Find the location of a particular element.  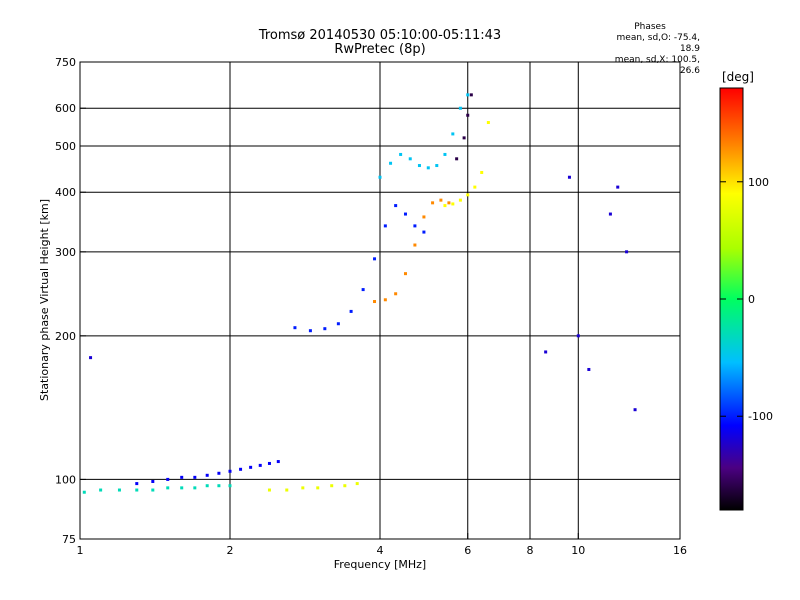

colorbar-unit: [deg] is located at coordinates (738, 77).